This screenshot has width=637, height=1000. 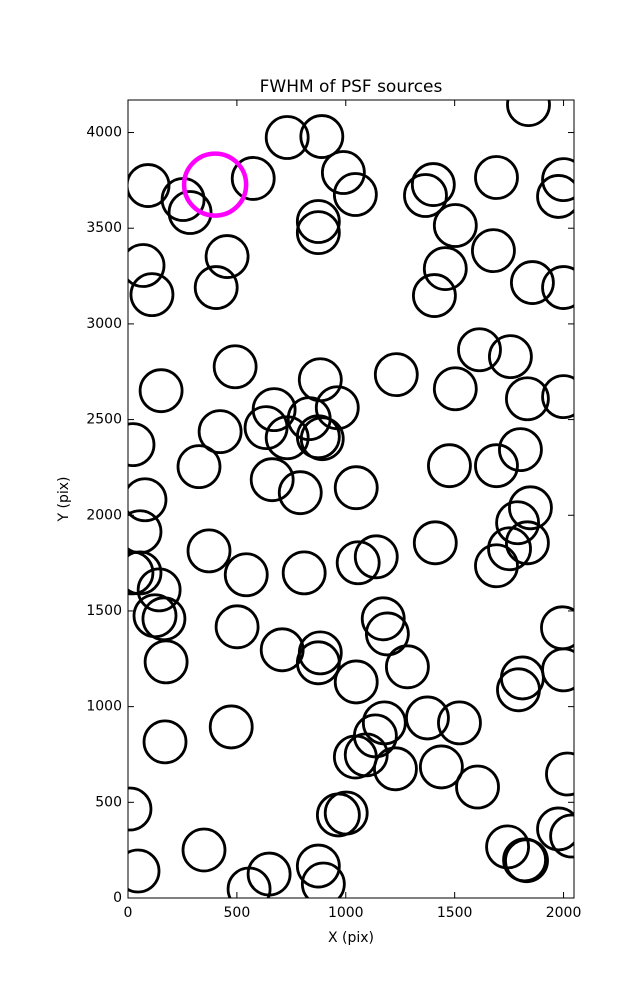 I want to click on y-tick-label: 500, so click(x=108, y=802).